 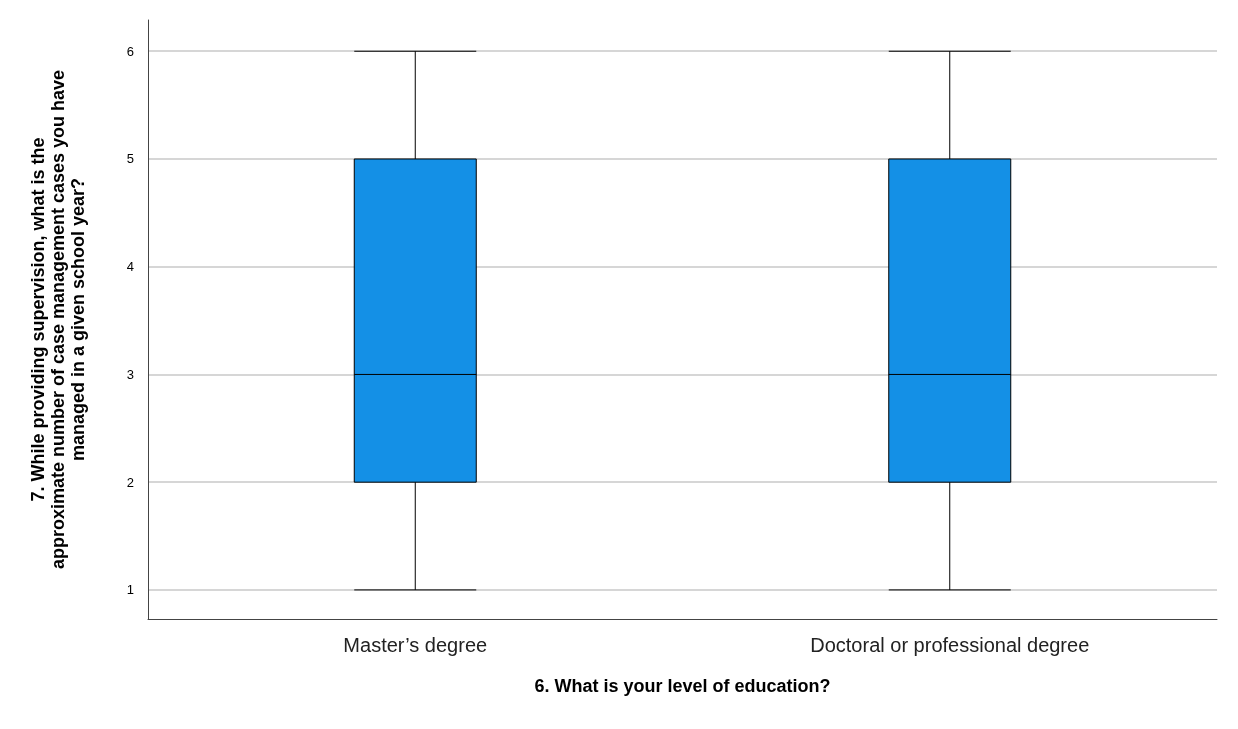 What do you see at coordinates (130, 51) in the screenshot?
I see `y-tick-label: 6` at bounding box center [130, 51].